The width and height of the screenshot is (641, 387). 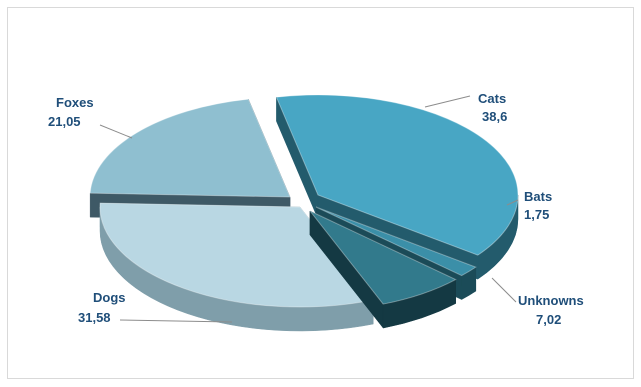 I want to click on leader-line-unknowns, so click(x=504, y=290).